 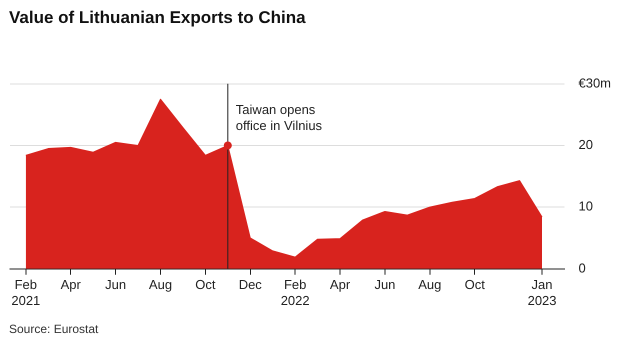 What do you see at coordinates (295, 292) in the screenshot?
I see `x-tick-label: Feb 2022` at bounding box center [295, 292].